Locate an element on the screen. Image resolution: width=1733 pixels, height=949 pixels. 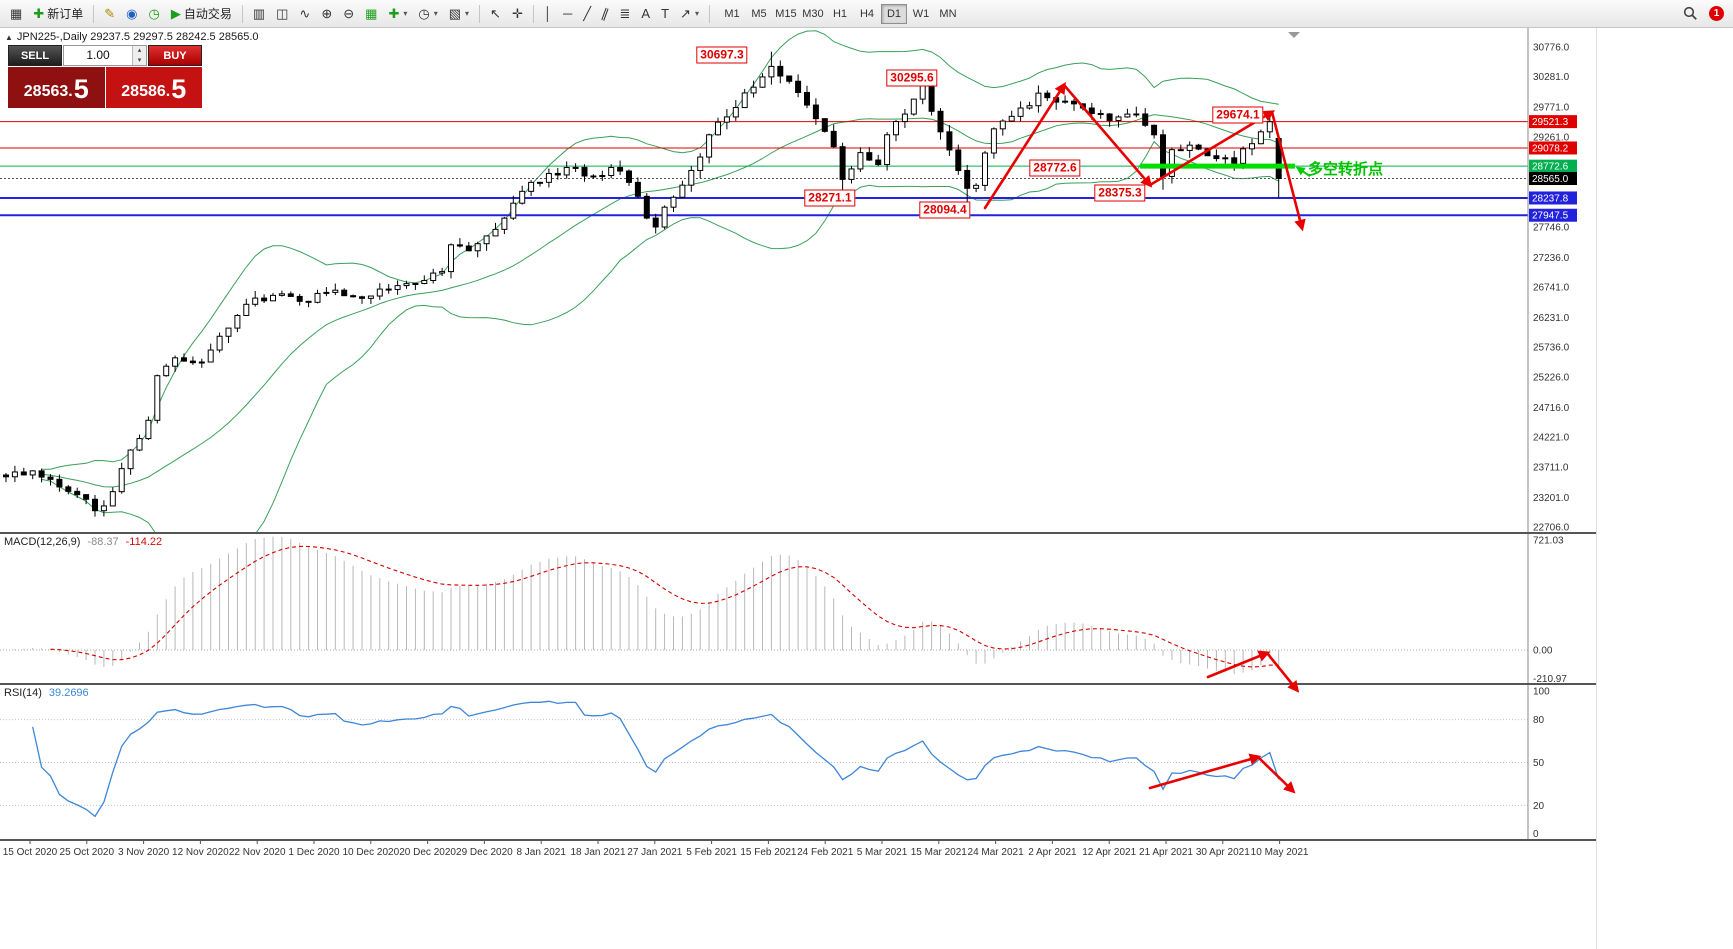
tf-w1-button: W1 is located at coordinates (921, 14).